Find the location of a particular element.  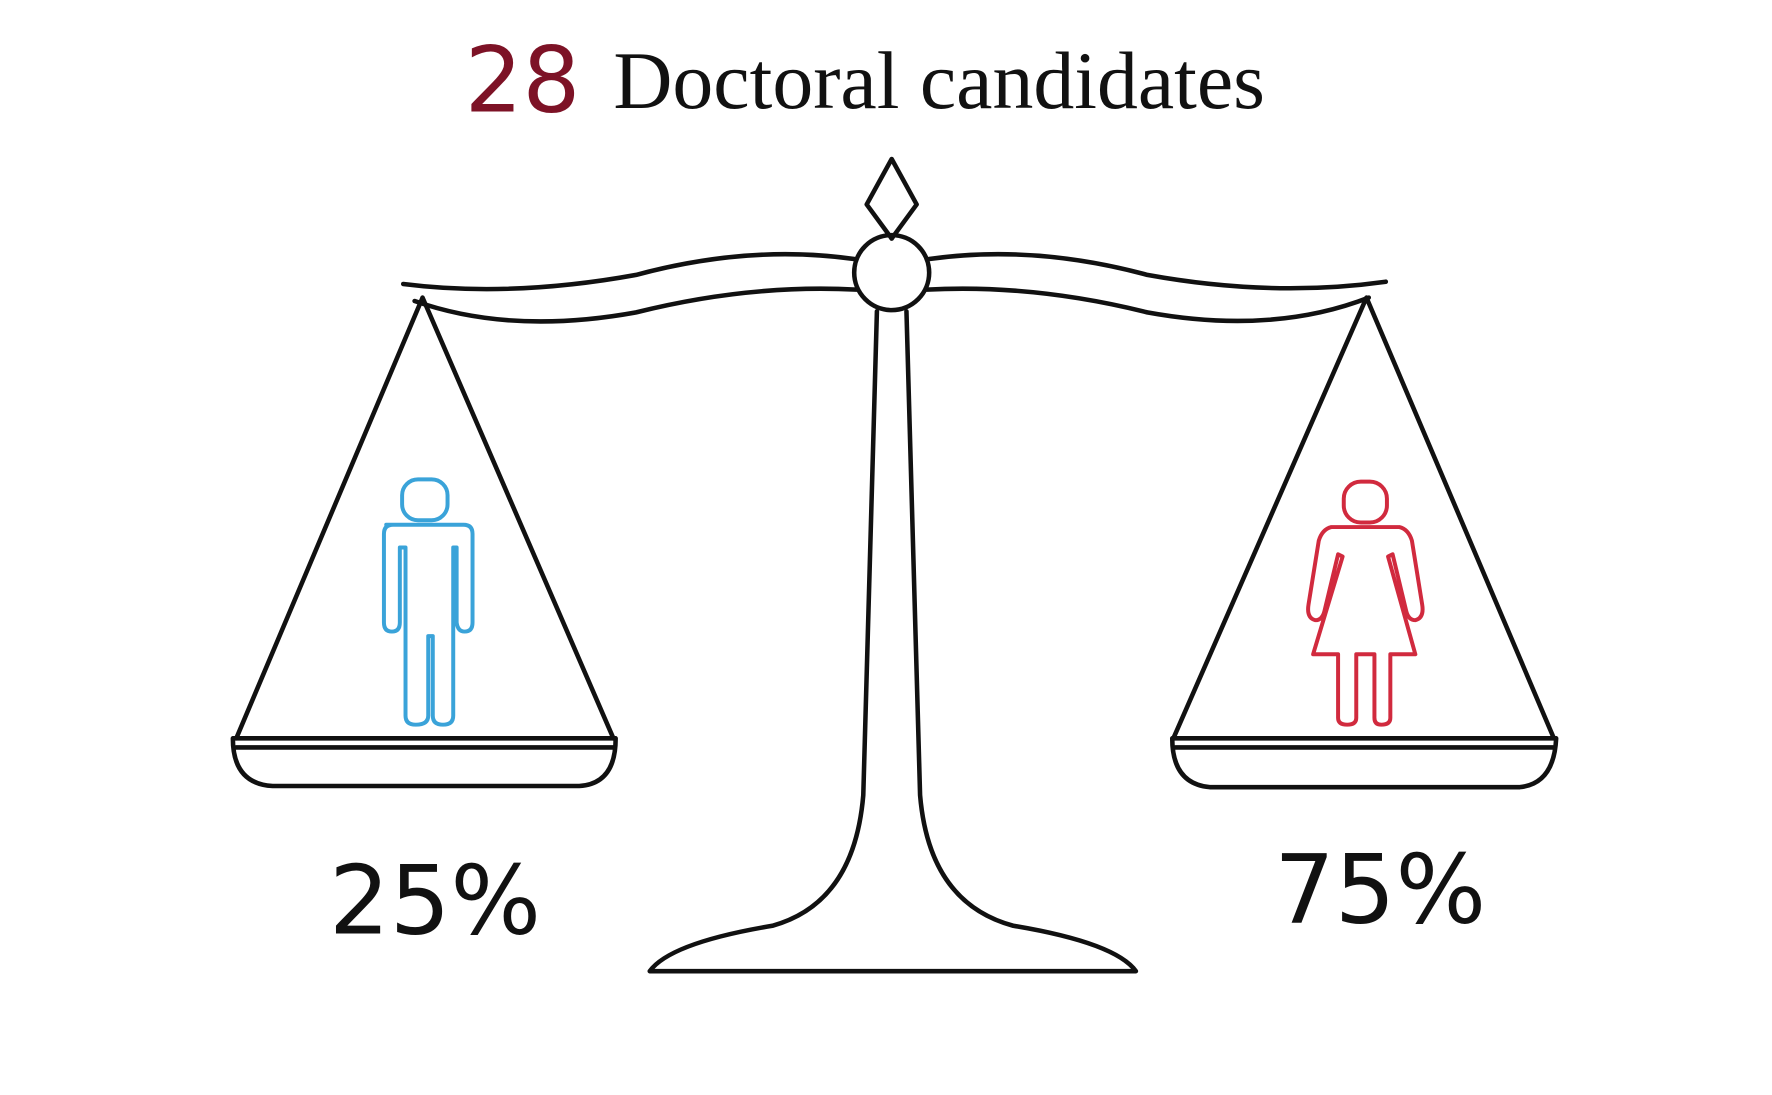

left-pan is located at coordinates (424, 762).